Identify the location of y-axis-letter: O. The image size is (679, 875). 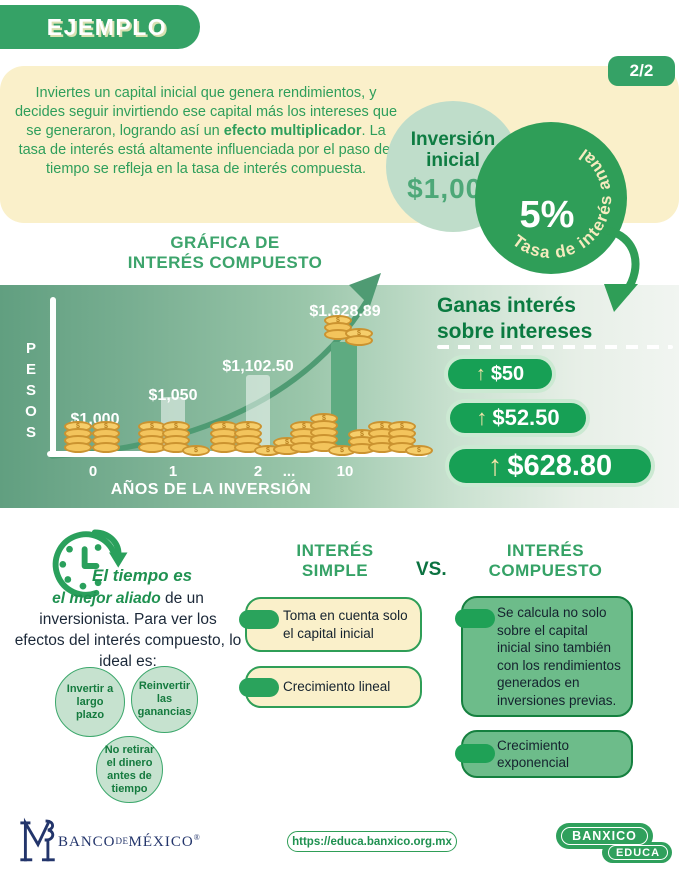
(31, 411).